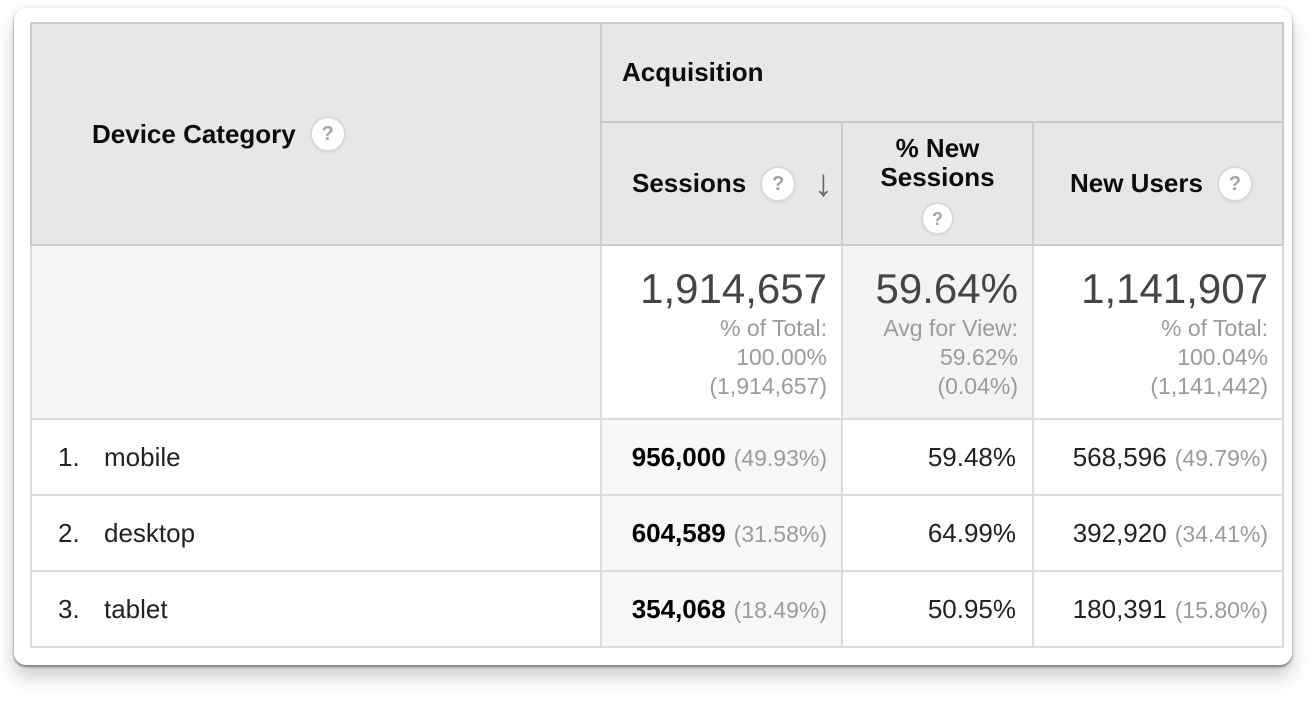  Describe the element at coordinates (136, 608) in the screenshot. I see `device-label: tablet` at that location.